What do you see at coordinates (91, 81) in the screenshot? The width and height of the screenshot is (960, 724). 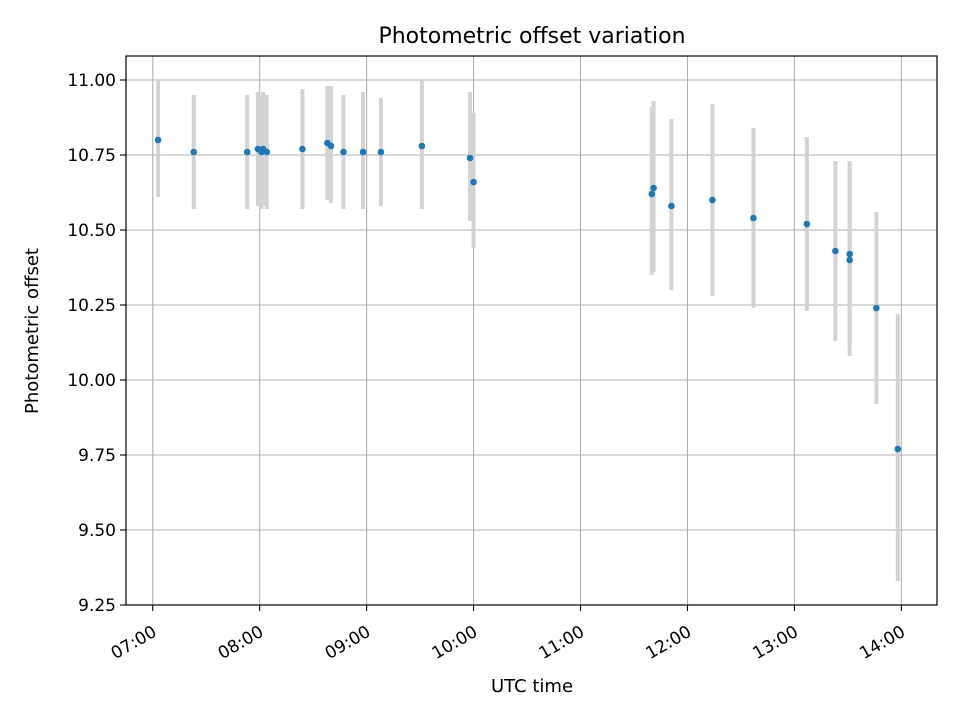 I see `y-tick-label: 11.00` at bounding box center [91, 81].